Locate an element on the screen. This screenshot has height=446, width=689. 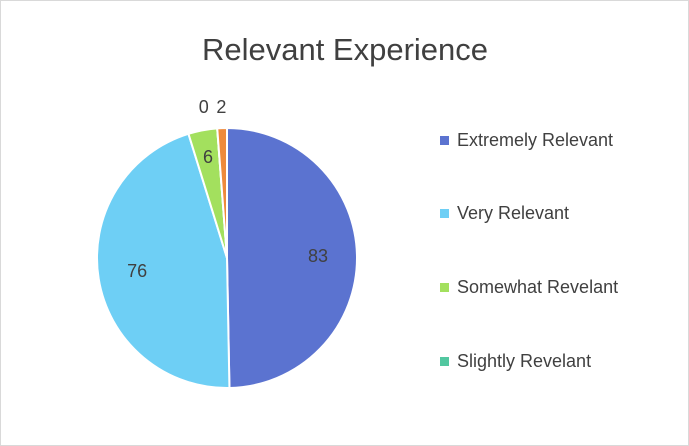
legend-label: Extremely Relevant is located at coordinates (535, 140).